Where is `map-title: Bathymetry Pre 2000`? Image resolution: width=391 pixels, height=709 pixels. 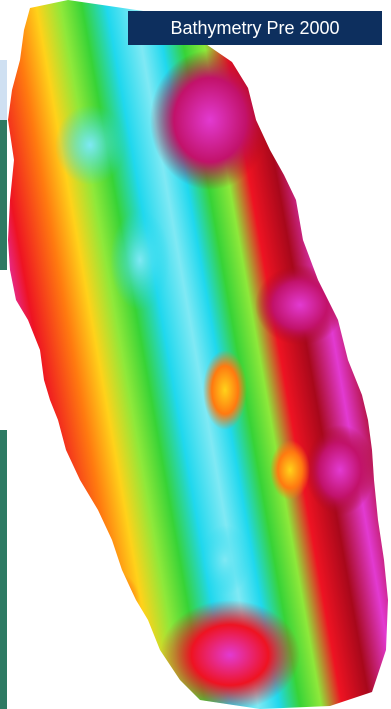 map-title: Bathymetry Pre 2000 is located at coordinates (255, 28).